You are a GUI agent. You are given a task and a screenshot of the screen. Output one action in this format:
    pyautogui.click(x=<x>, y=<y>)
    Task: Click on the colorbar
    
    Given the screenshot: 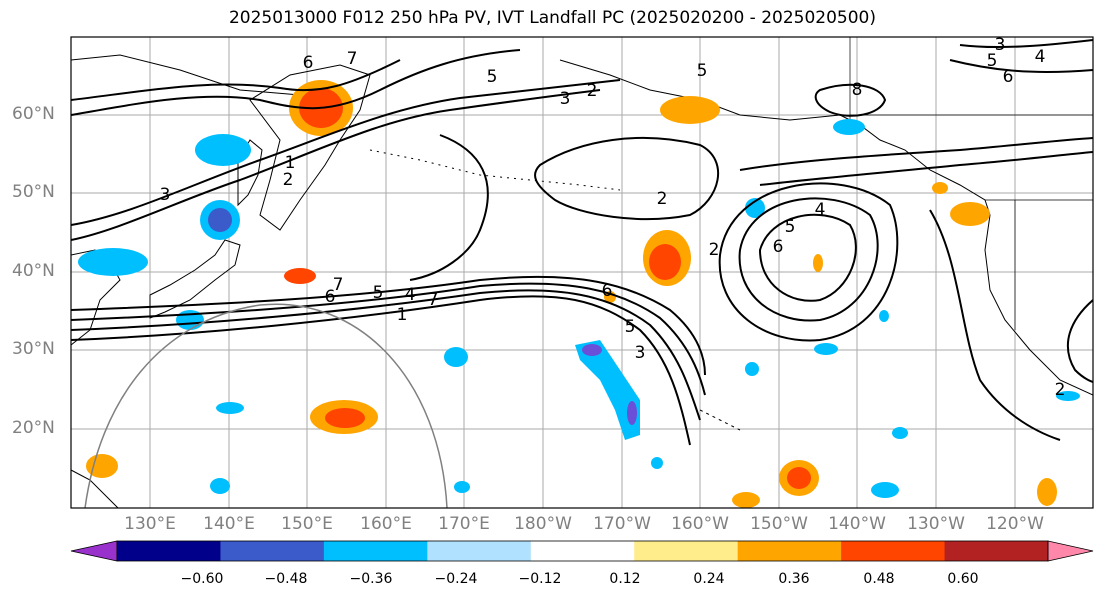 What is the action you would take?
    pyautogui.click(x=582, y=551)
    